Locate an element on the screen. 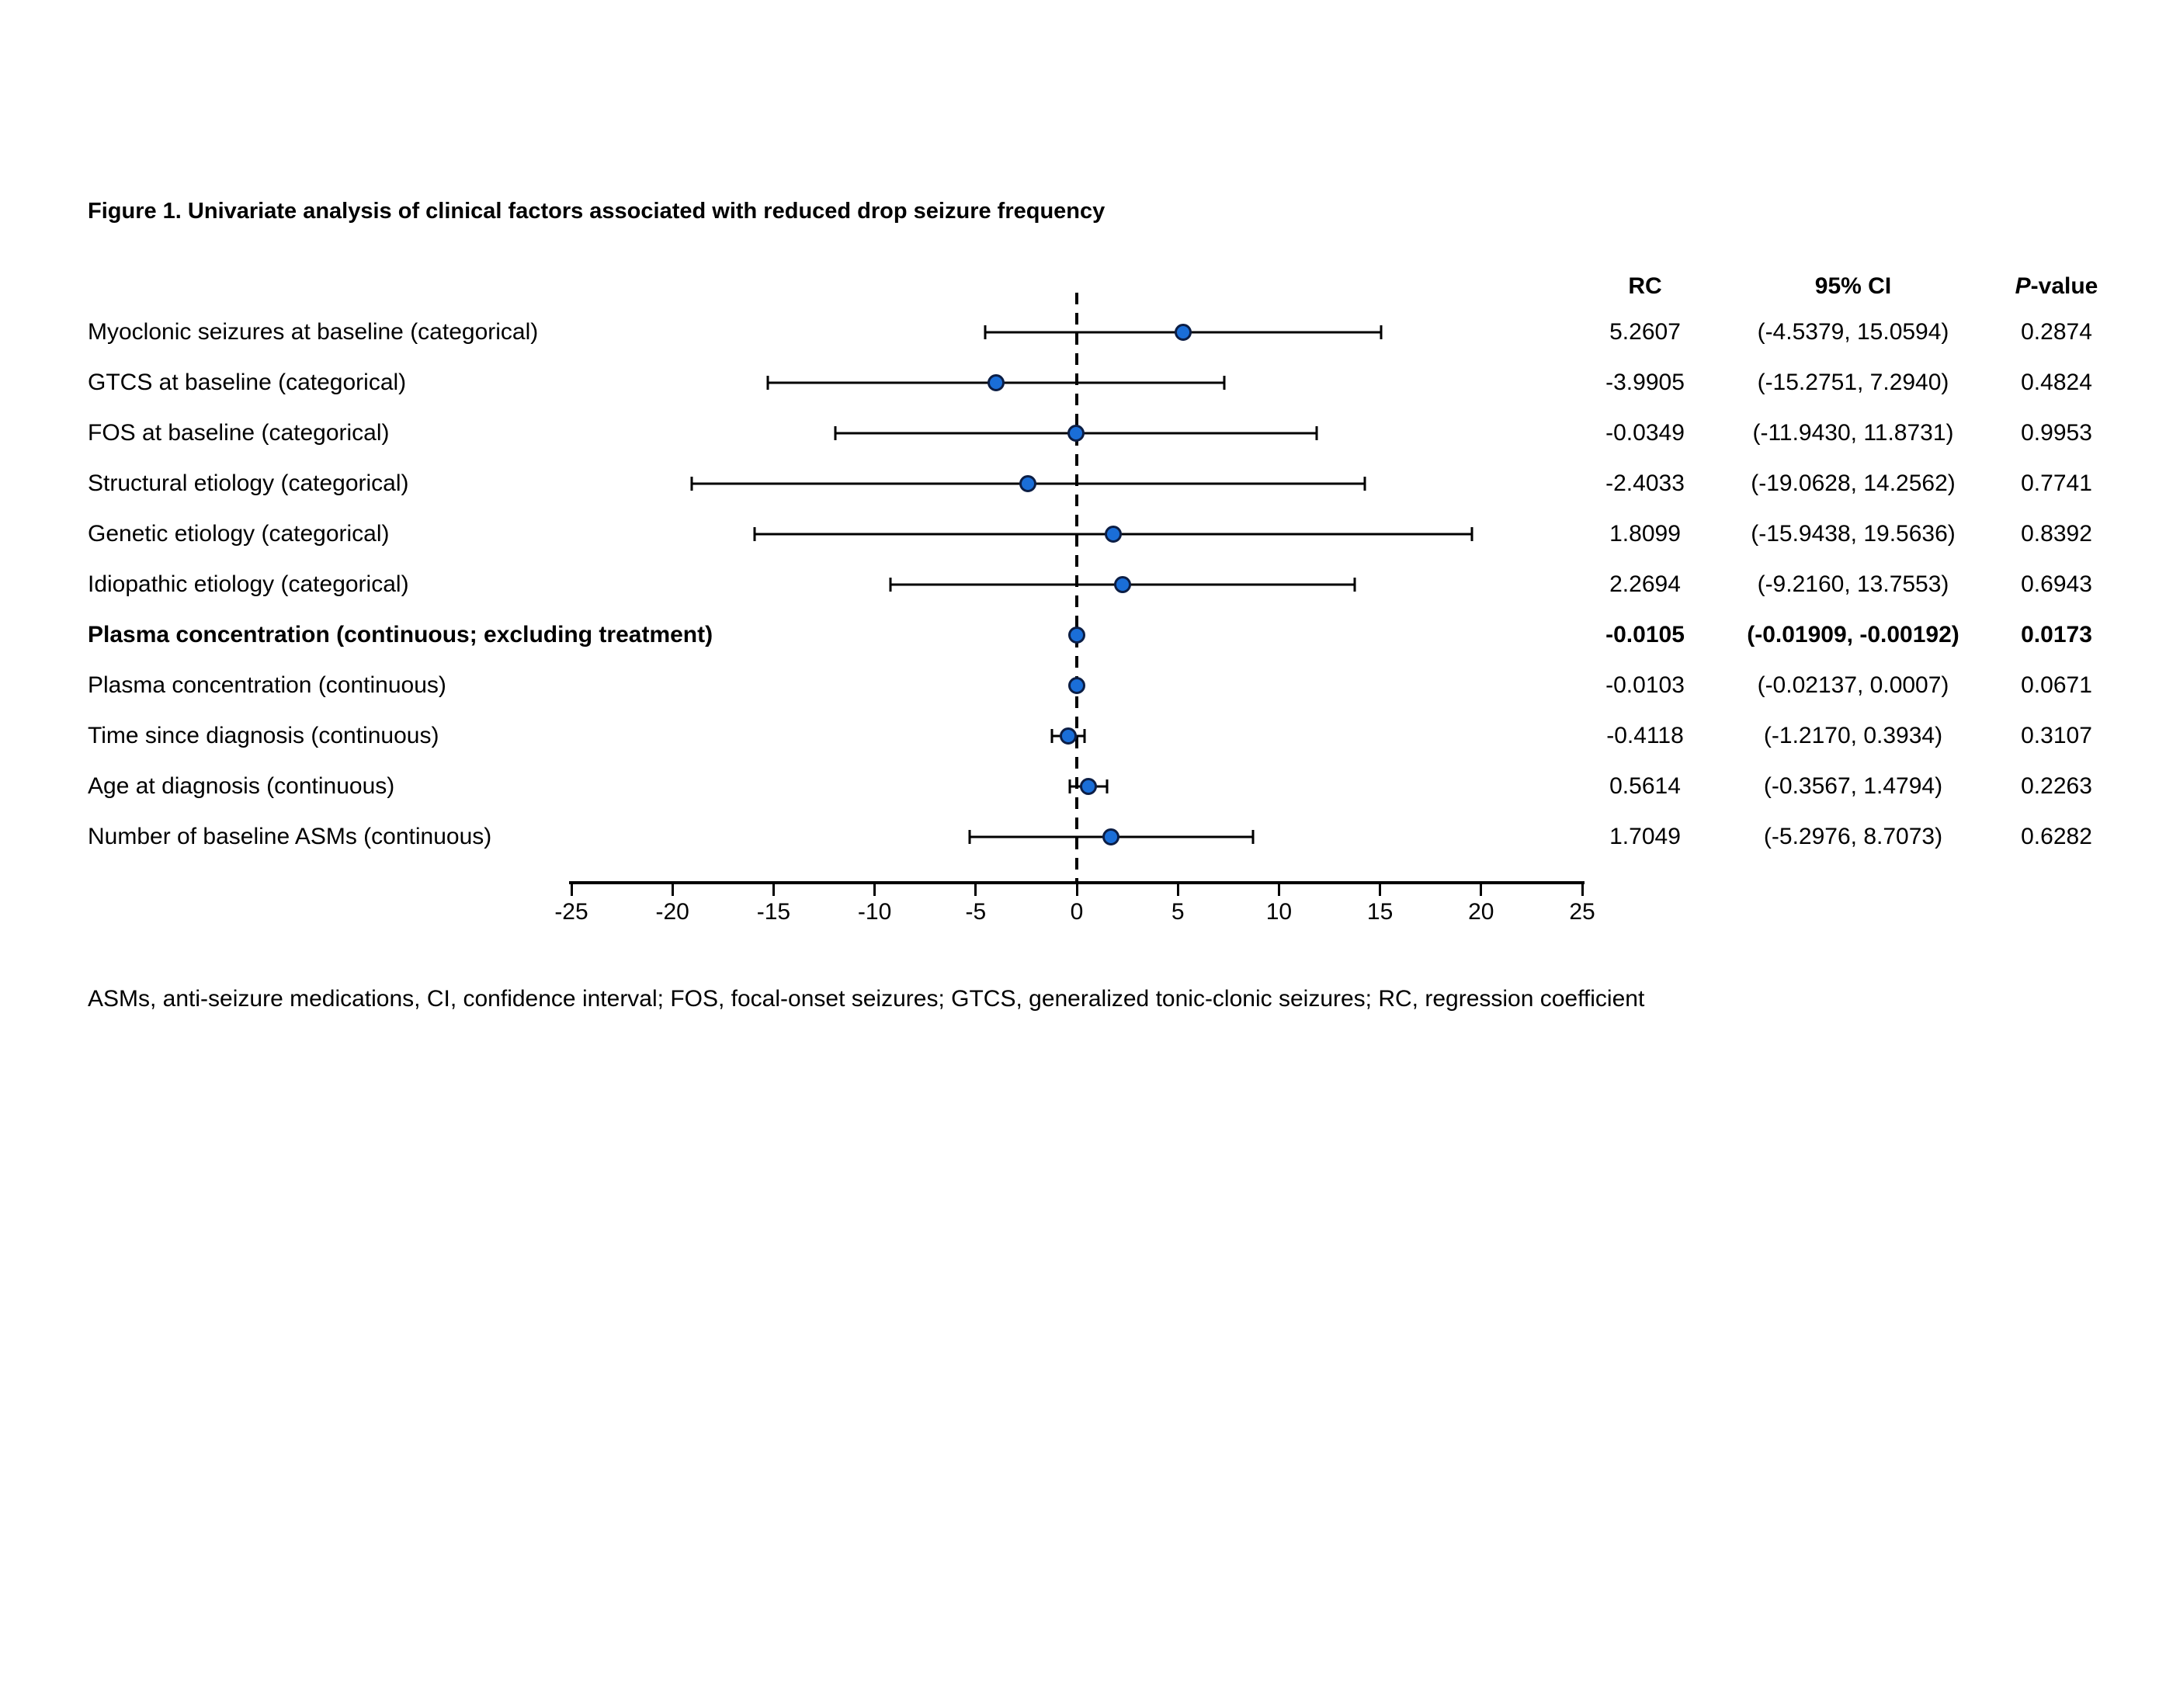  column-header-pvalue: P-value is located at coordinates (2056, 286).